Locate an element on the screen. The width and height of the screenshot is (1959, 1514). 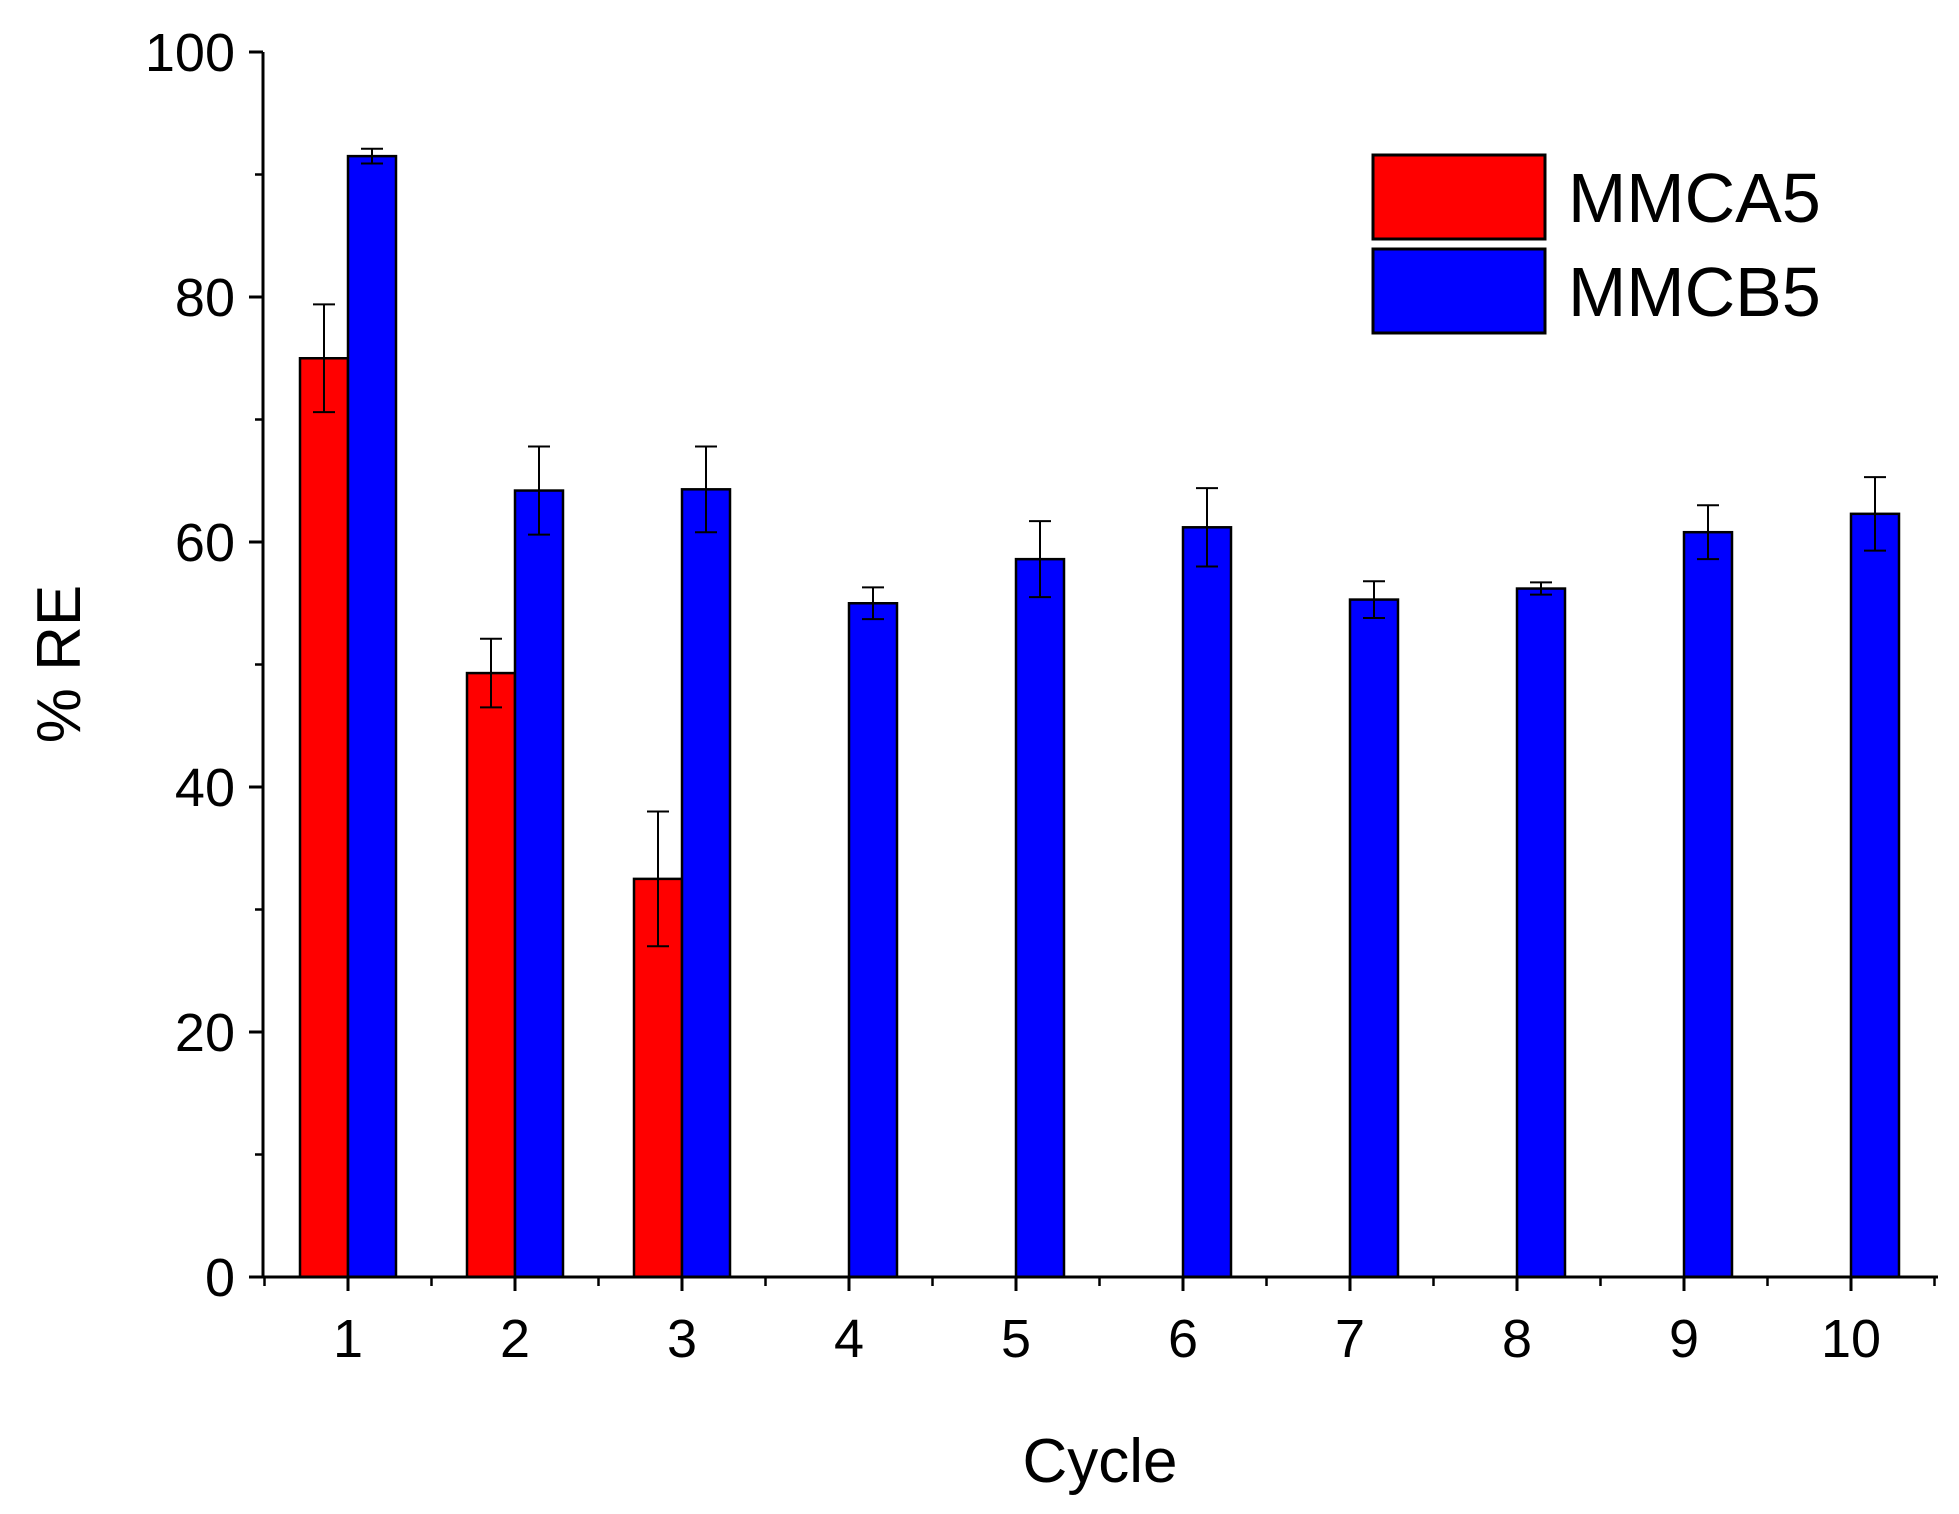
y-tick-label: 20 is located at coordinates (205, 1033).